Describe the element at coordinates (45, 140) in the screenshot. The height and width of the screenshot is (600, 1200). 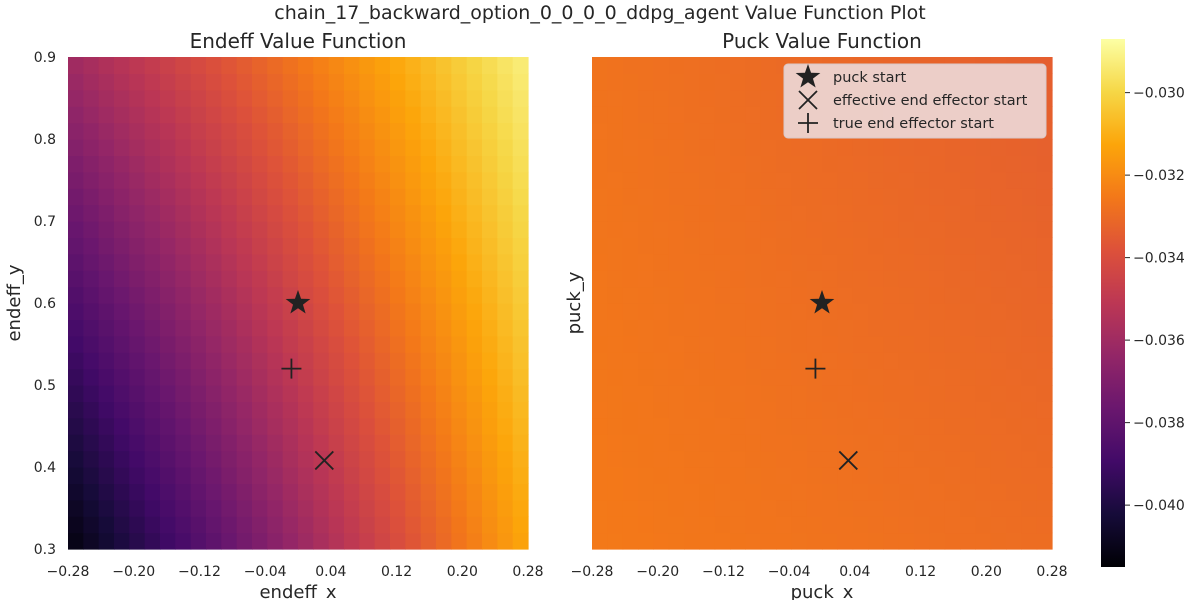
I see `y-tick-label: 0.8` at that location.